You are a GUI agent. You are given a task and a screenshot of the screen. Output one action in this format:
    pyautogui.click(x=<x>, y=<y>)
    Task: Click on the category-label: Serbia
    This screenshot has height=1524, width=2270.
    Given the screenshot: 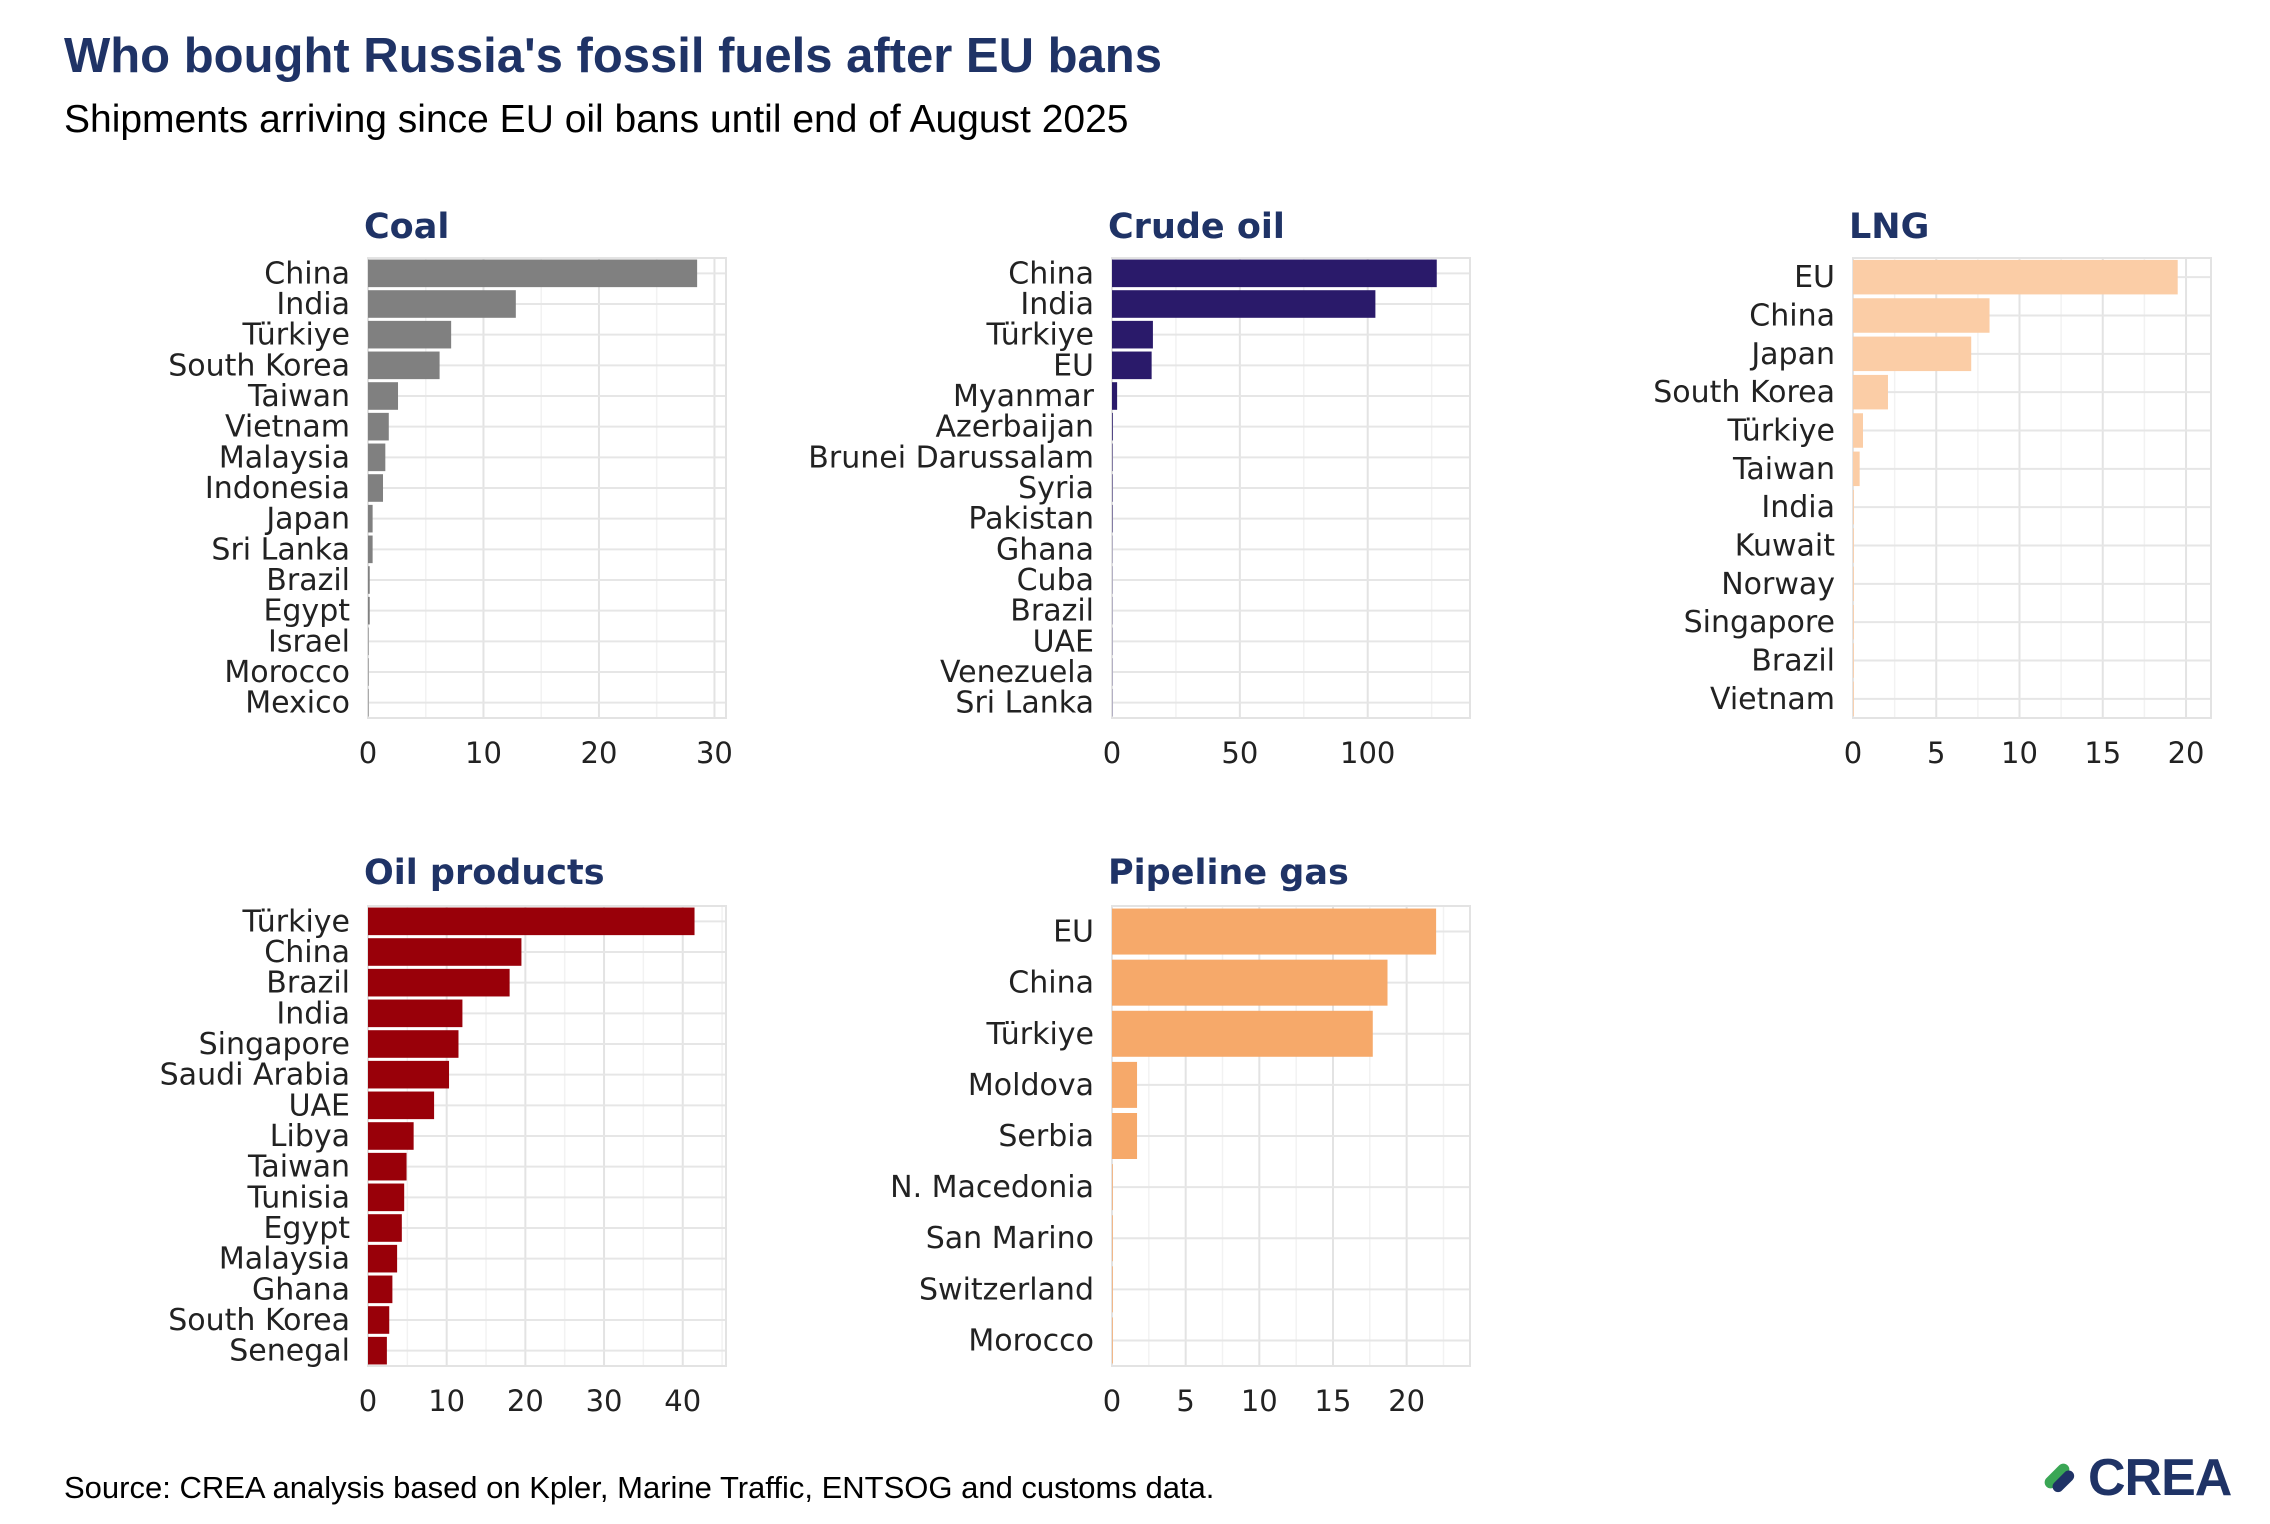 What is the action you would take?
    pyautogui.click(x=1046, y=1136)
    